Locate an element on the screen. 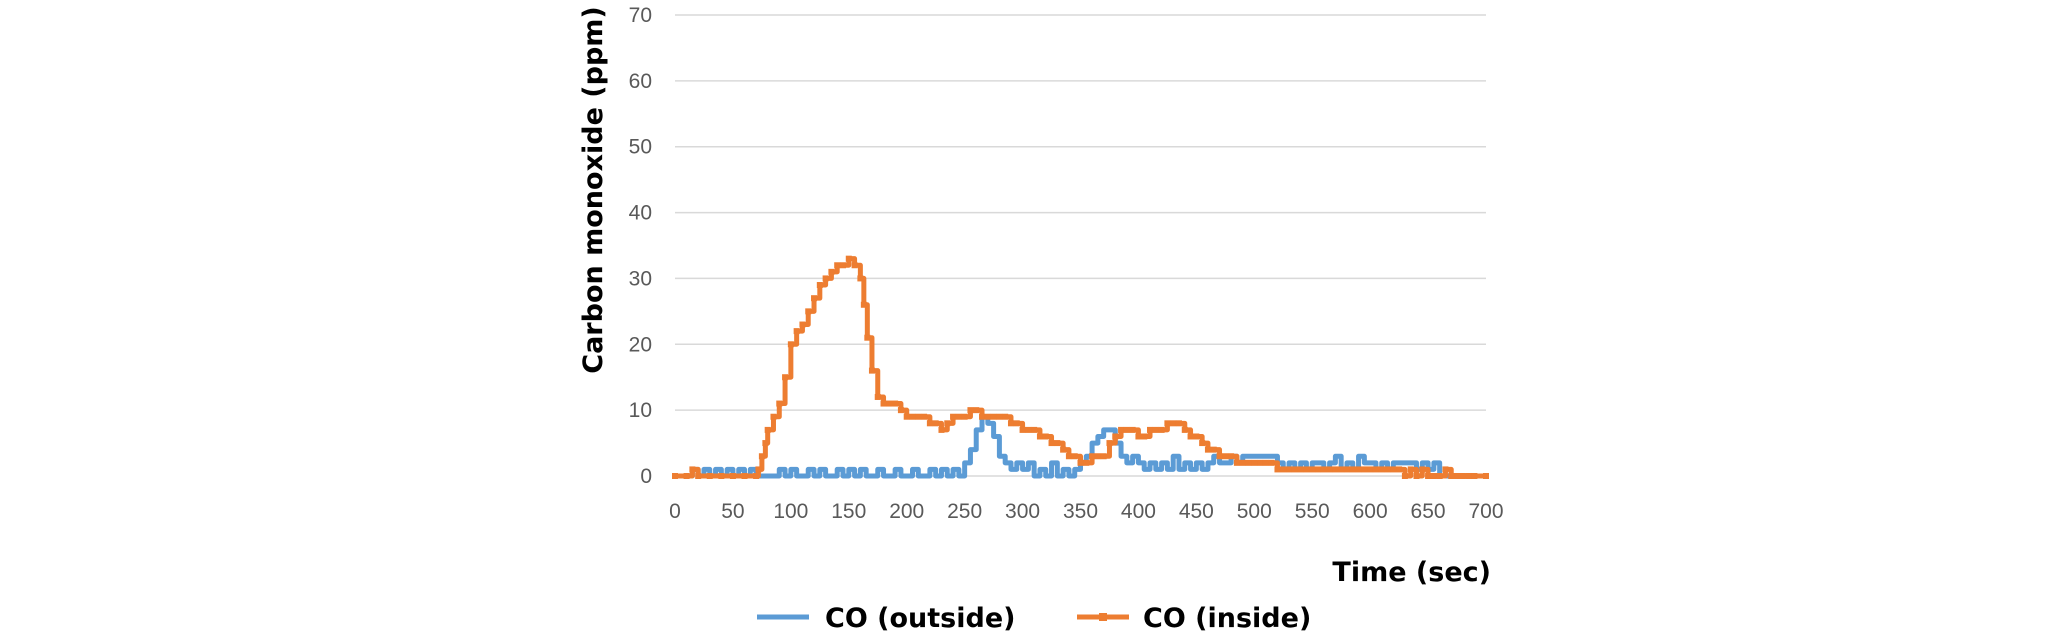  legend: CO (outside) CO (inside) is located at coordinates (1034, 618).